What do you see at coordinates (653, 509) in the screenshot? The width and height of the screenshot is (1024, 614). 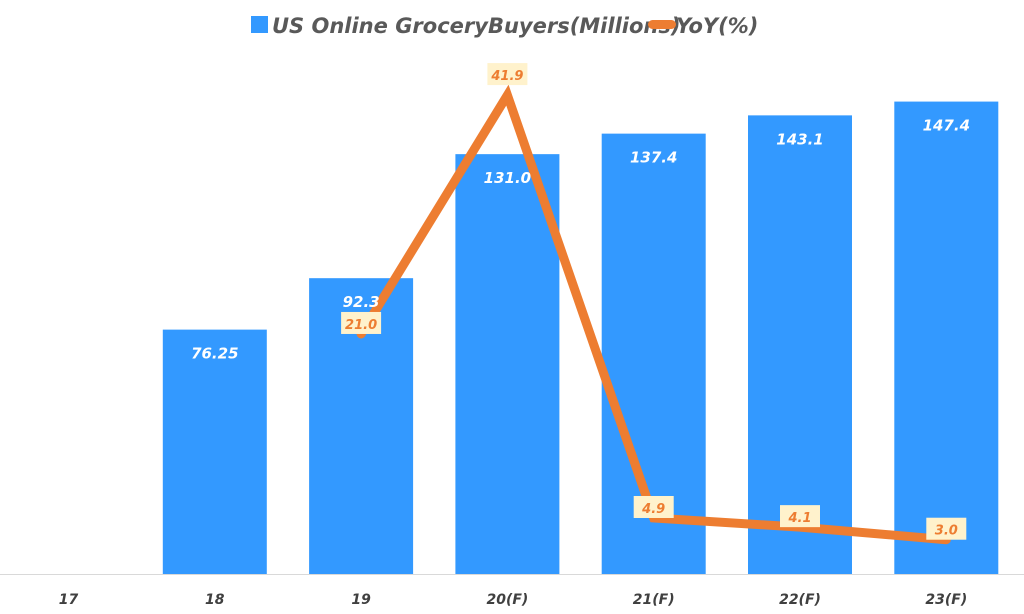 I see `yoy-data-label: 4.9` at bounding box center [653, 509].